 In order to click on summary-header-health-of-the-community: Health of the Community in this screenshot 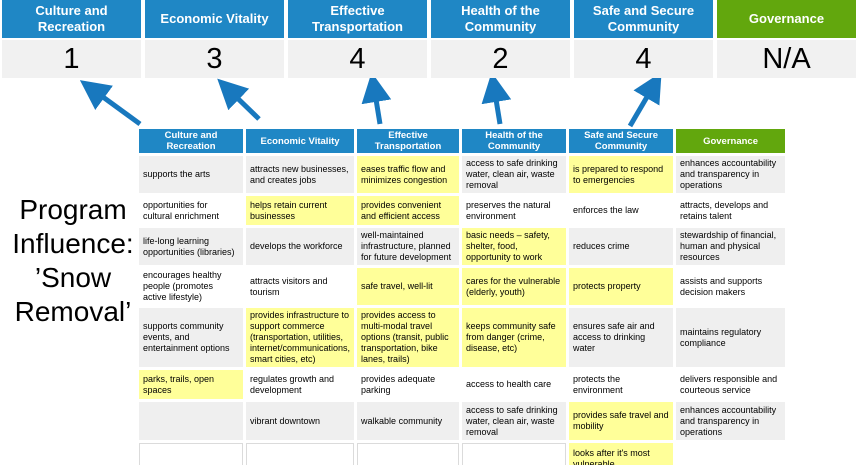, I will do `click(500, 19)`.